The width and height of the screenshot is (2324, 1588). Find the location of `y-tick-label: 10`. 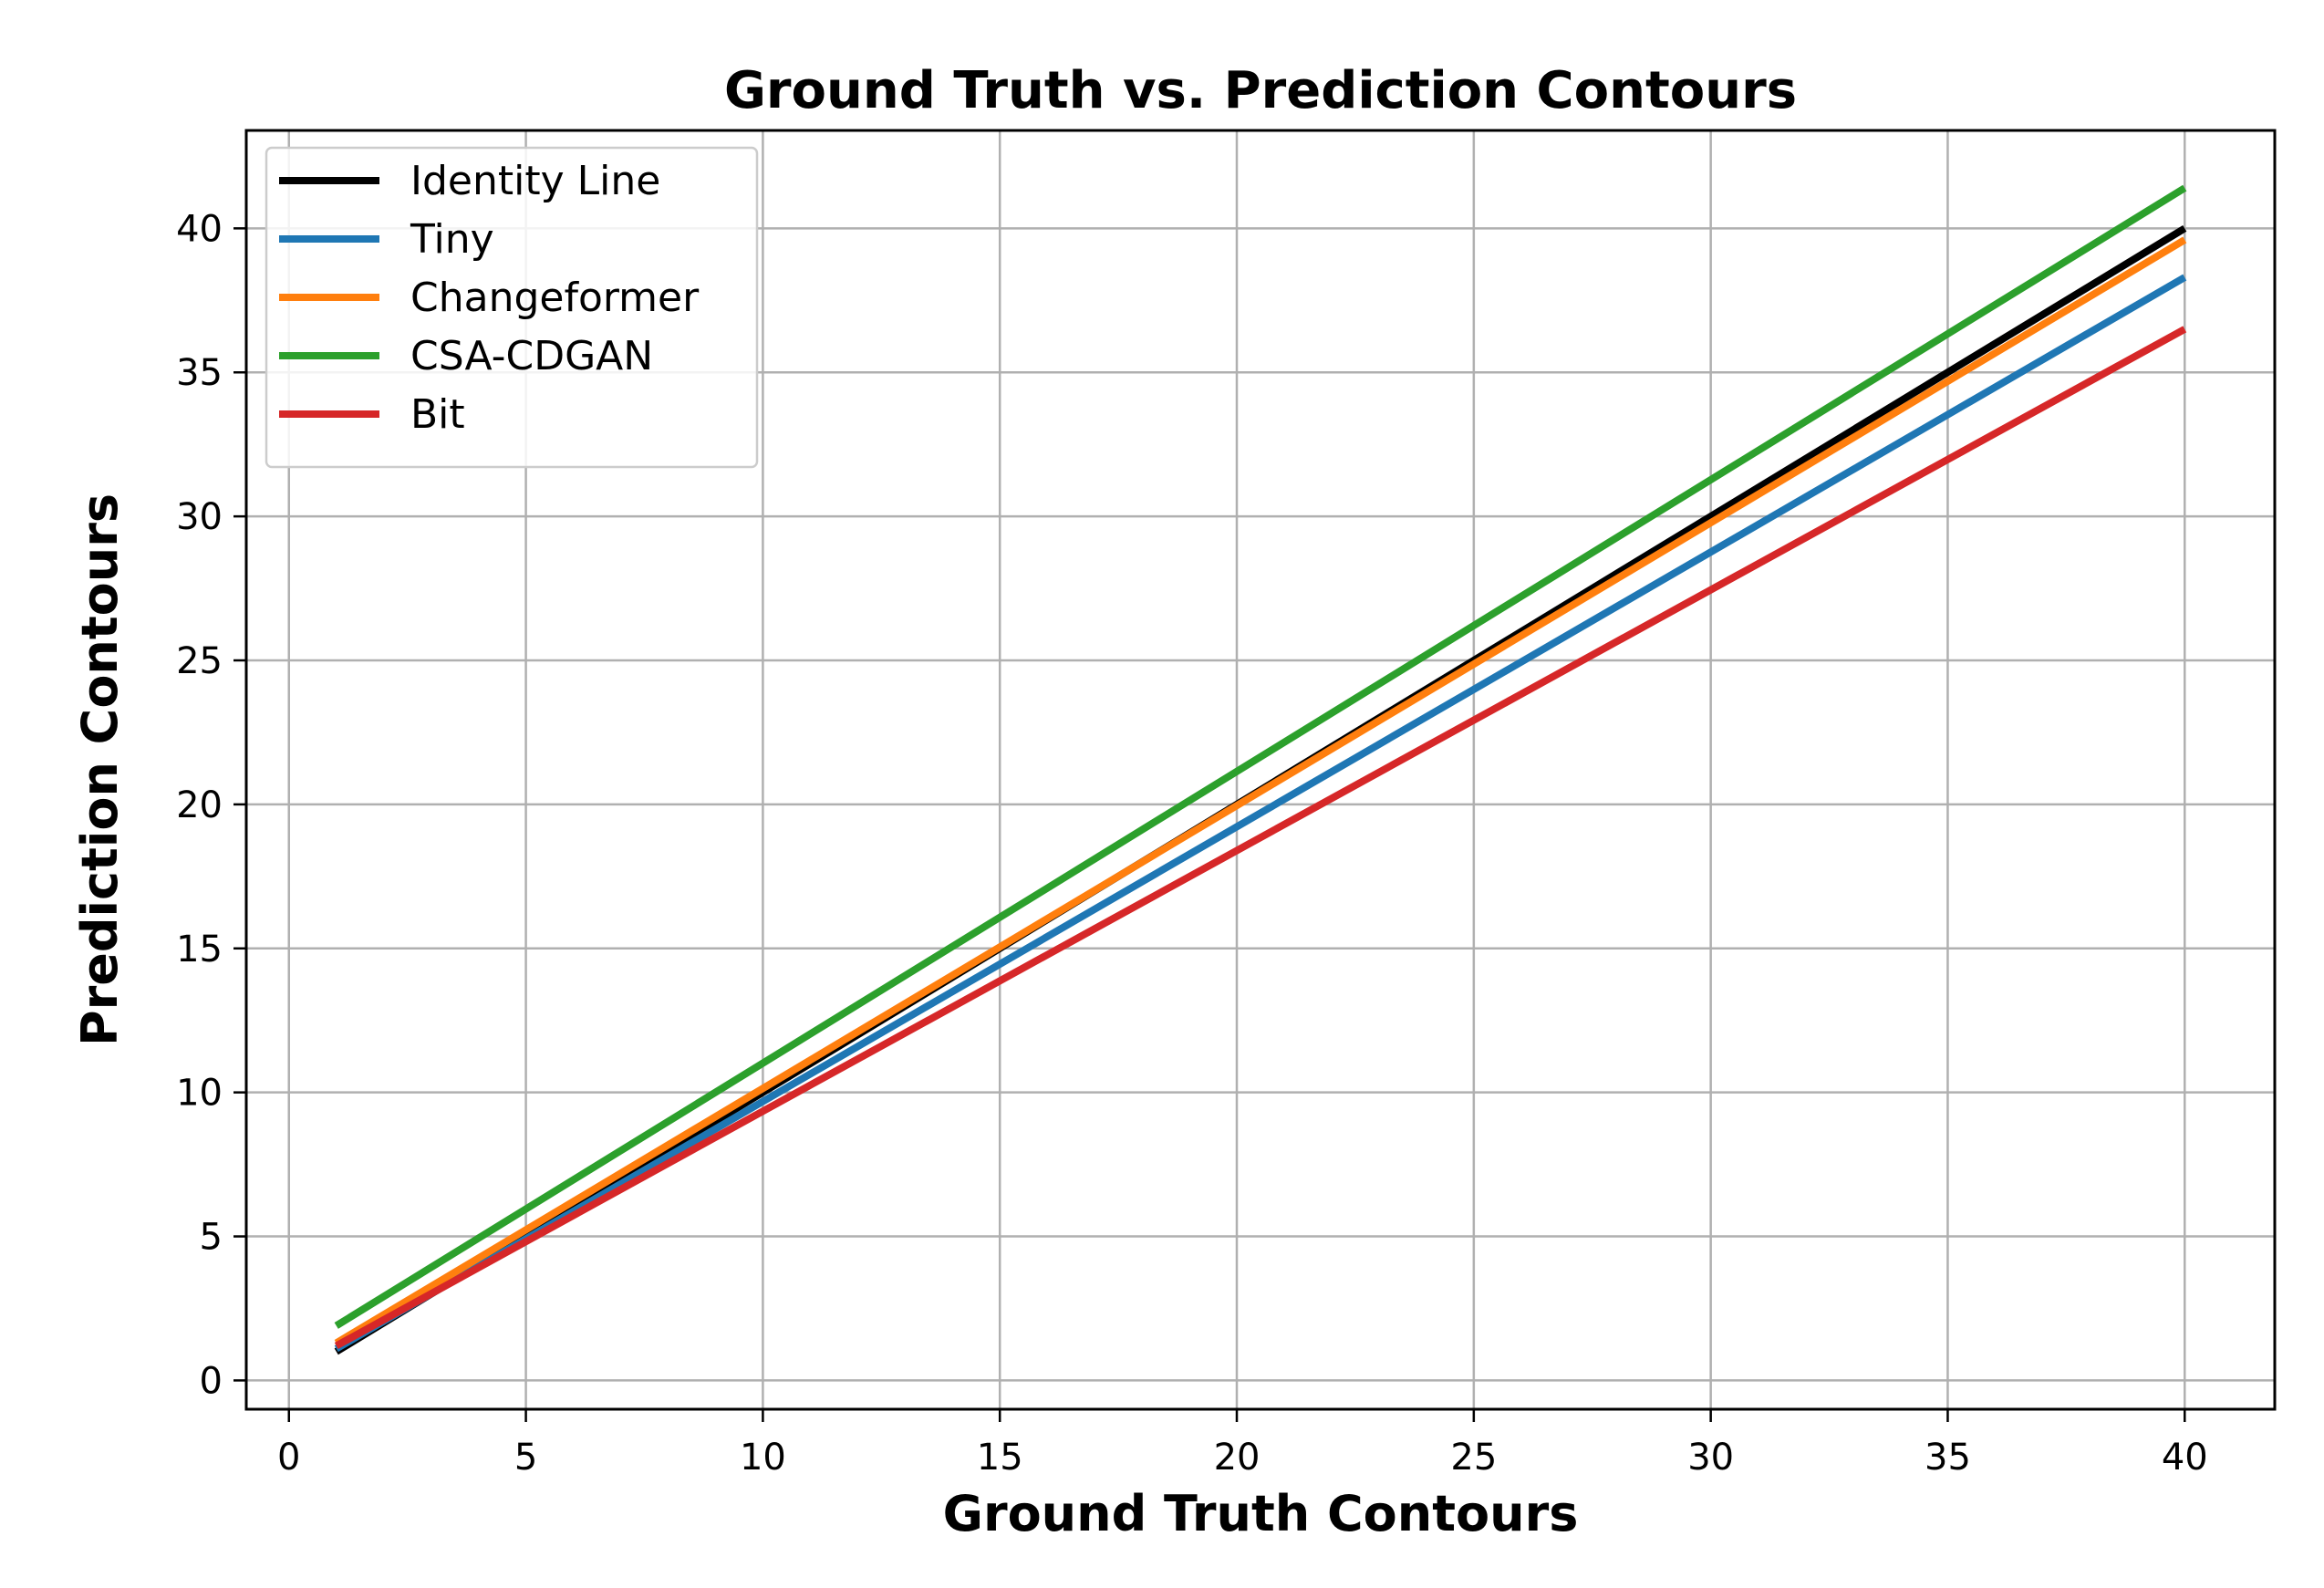

y-tick-label: 10 is located at coordinates (199, 1094).